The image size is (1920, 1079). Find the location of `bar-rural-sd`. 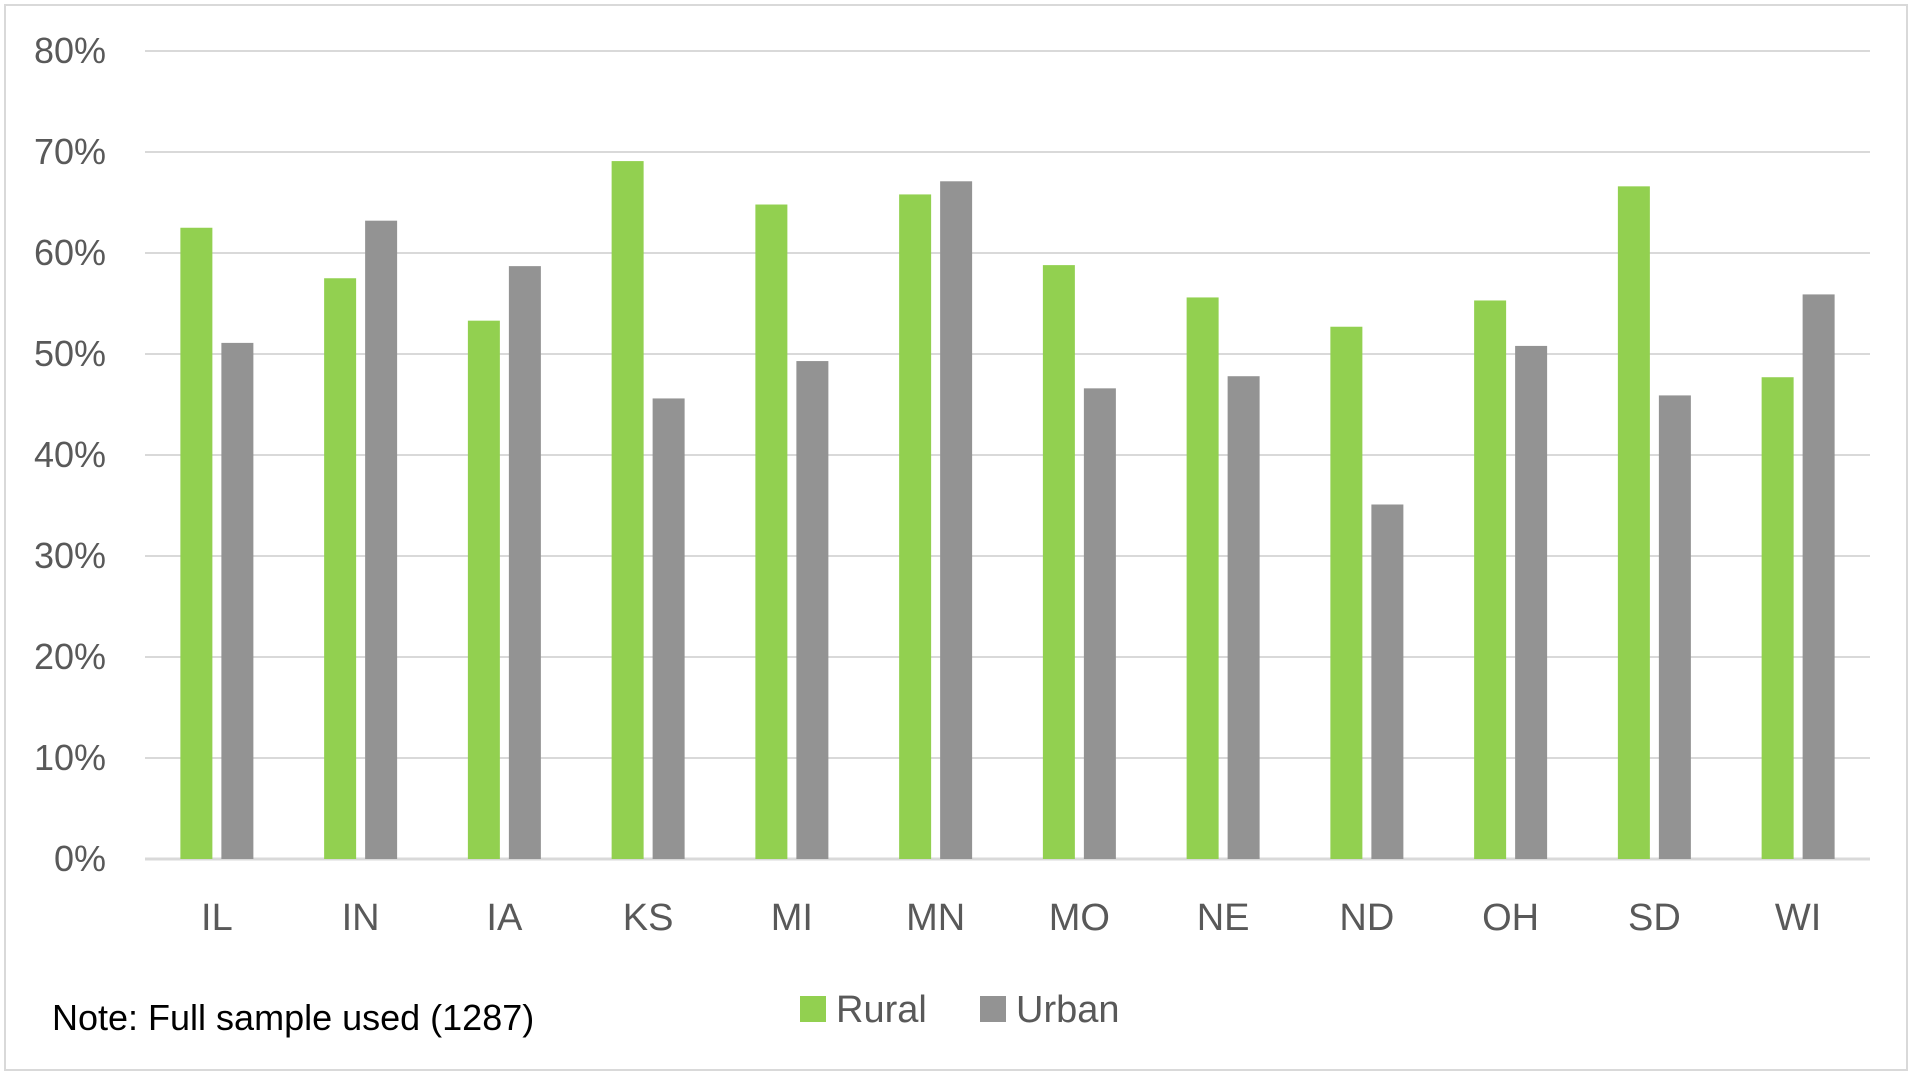

bar-rural-sd is located at coordinates (1633, 523).